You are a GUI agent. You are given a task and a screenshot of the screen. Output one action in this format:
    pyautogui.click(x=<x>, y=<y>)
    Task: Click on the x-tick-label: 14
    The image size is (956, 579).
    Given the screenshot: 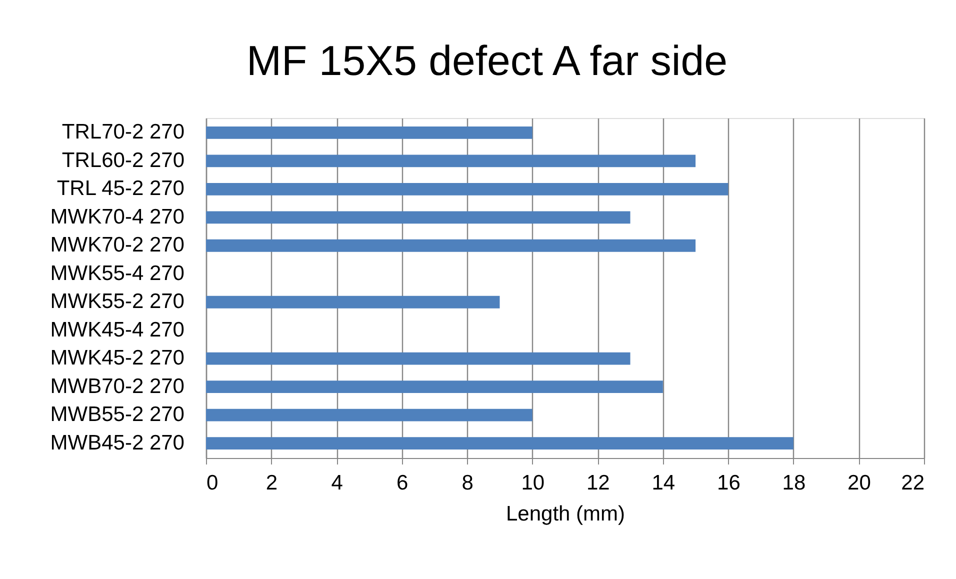 What is the action you would take?
    pyautogui.click(x=664, y=483)
    